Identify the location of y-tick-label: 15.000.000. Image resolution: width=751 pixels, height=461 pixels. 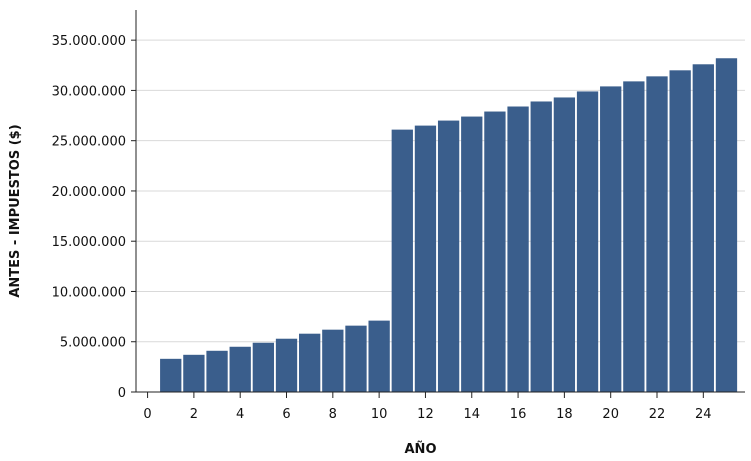
(89, 242).